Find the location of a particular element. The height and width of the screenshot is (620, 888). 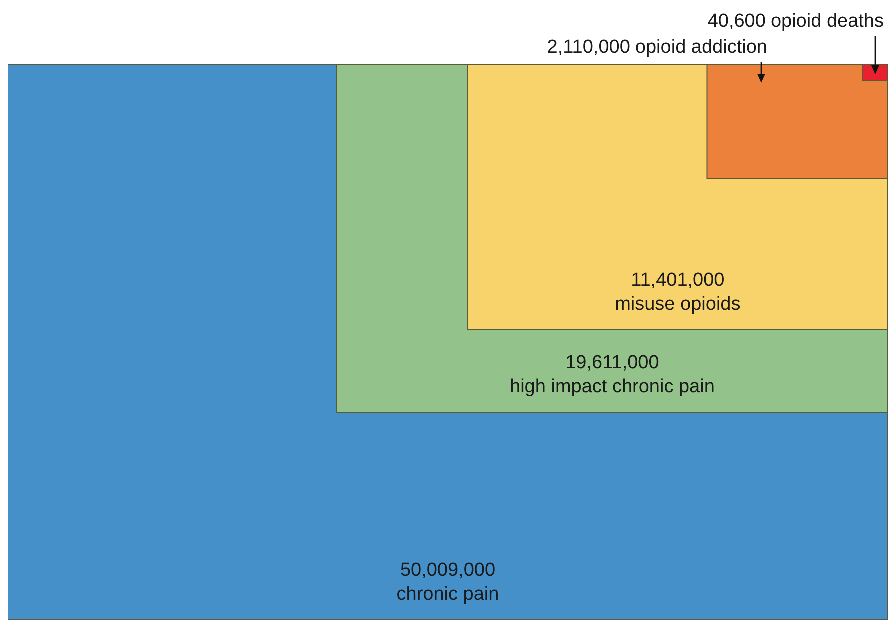

category-label: high impact chronic pain is located at coordinates (612, 387).